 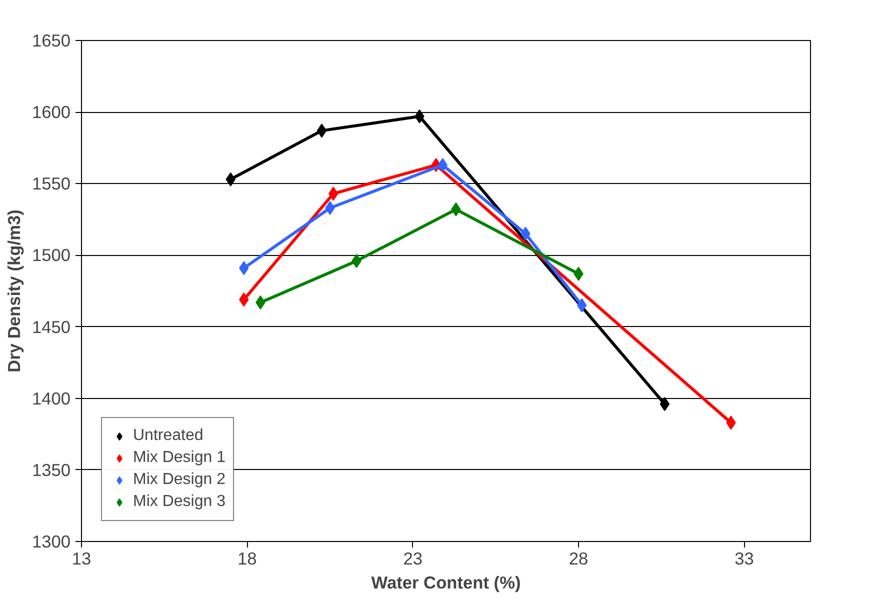 I want to click on x-tick-label: 33, so click(x=744, y=558).